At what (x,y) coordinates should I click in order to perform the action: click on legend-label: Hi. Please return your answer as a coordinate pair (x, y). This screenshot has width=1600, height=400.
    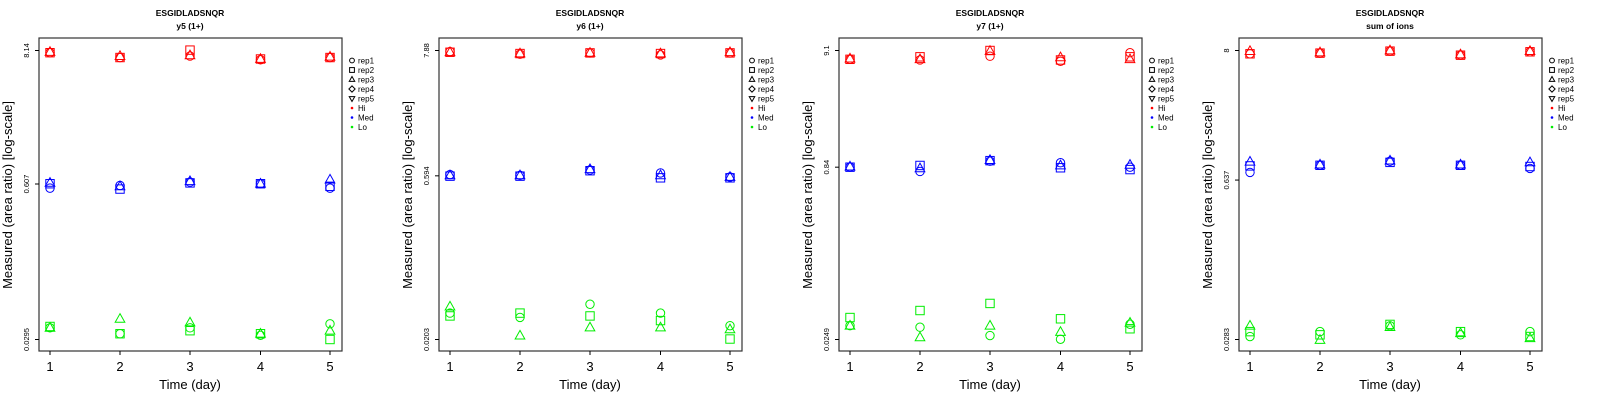
    Looking at the image, I should click on (1162, 108).